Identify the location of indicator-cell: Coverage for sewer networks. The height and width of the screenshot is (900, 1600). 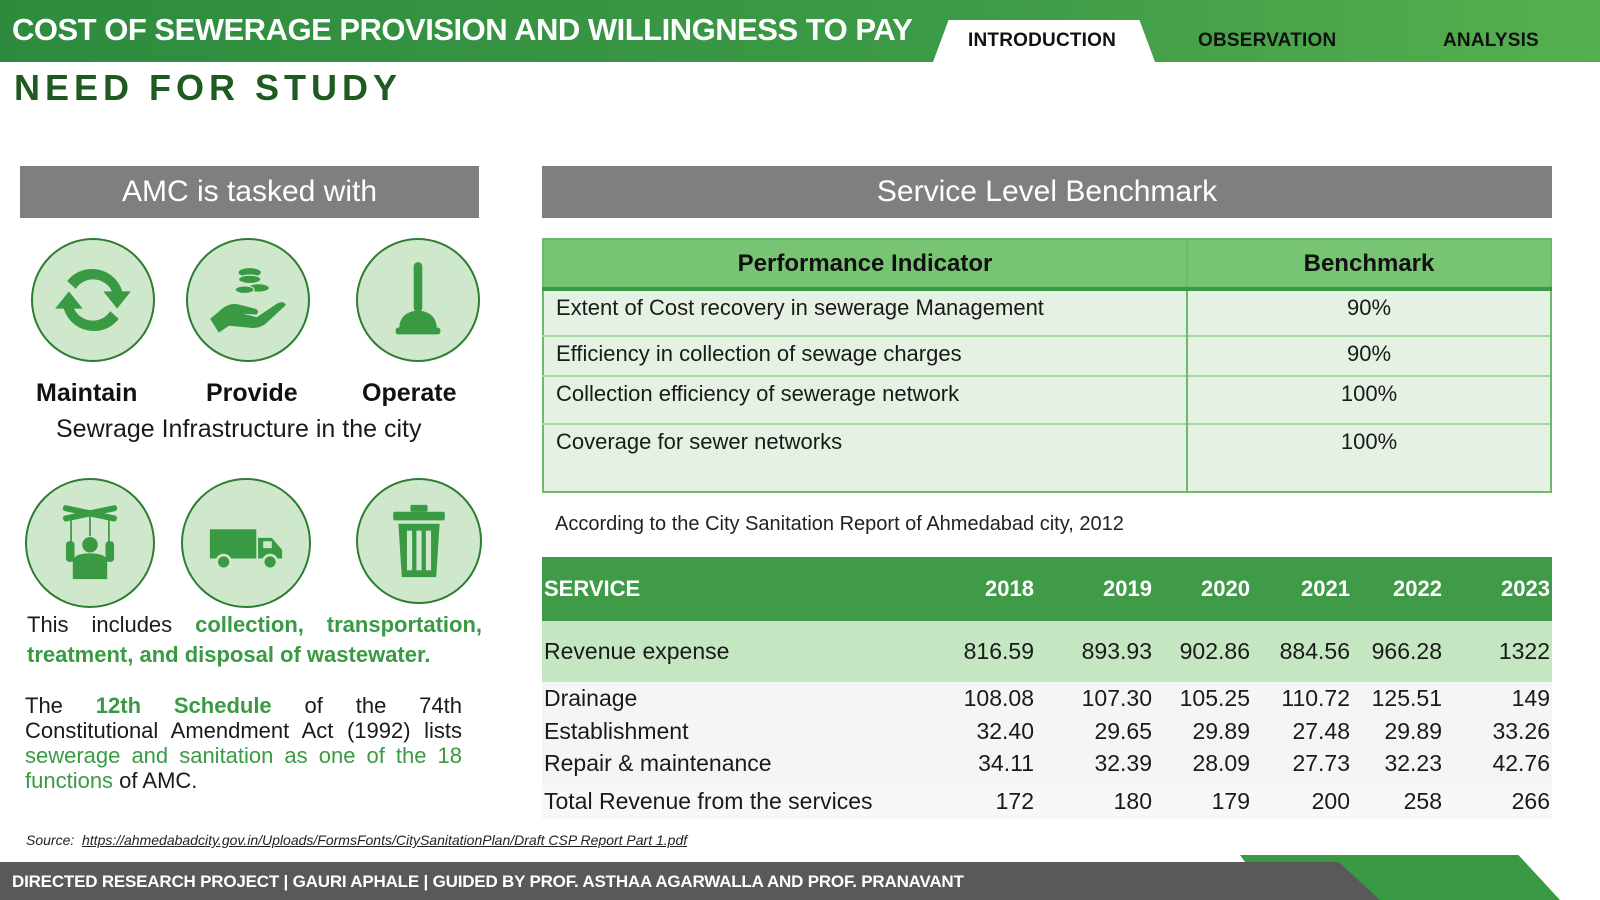
(865, 457).